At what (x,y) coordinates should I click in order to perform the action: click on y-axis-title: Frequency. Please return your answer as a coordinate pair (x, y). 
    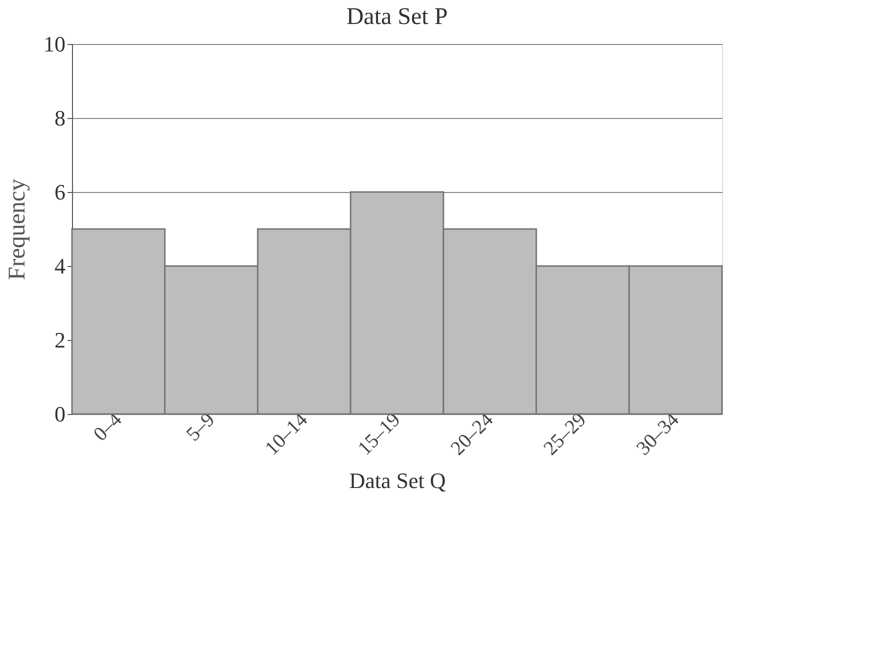
    Looking at the image, I should click on (17, 229).